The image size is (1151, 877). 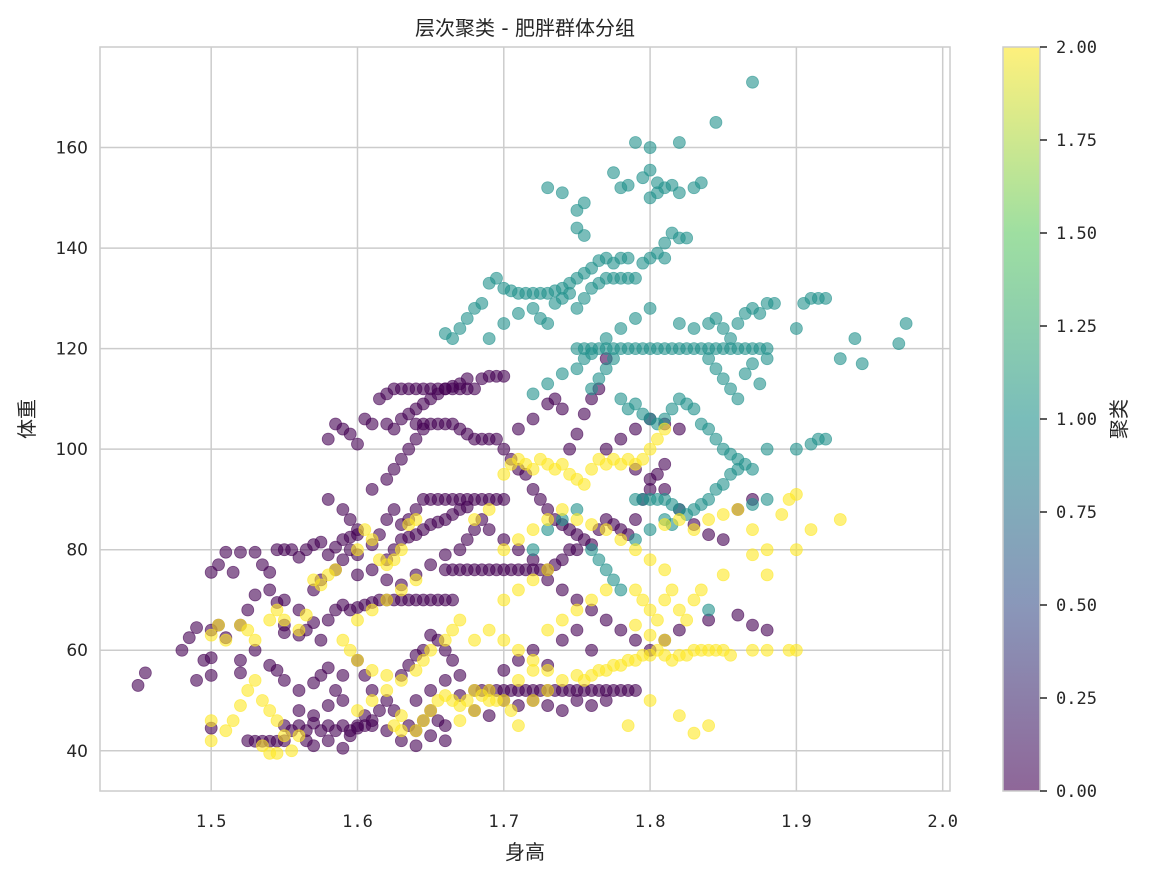 I want to click on x-axis-label: 身高, so click(x=525, y=852).